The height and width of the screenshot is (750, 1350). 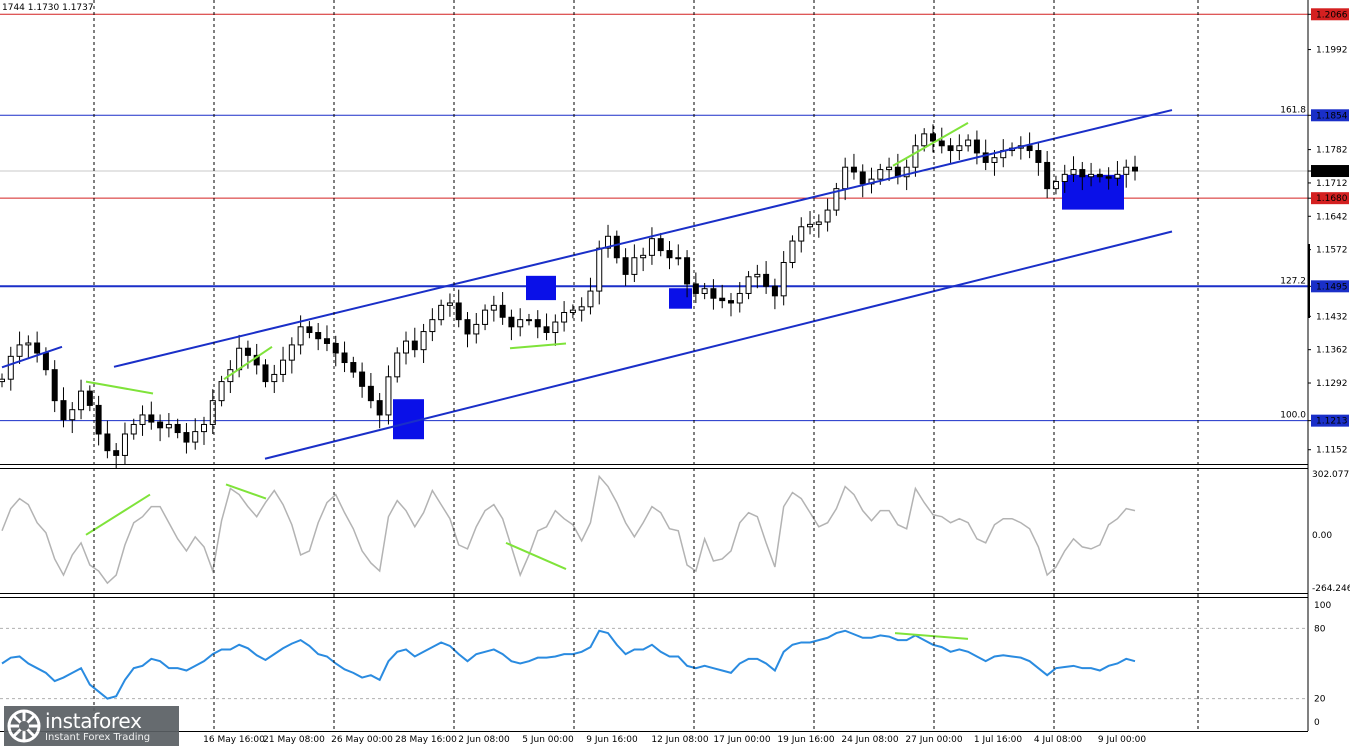 What do you see at coordinates (933, 740) in the screenshot?
I see `date-label: 27 Jun 00:00` at bounding box center [933, 740].